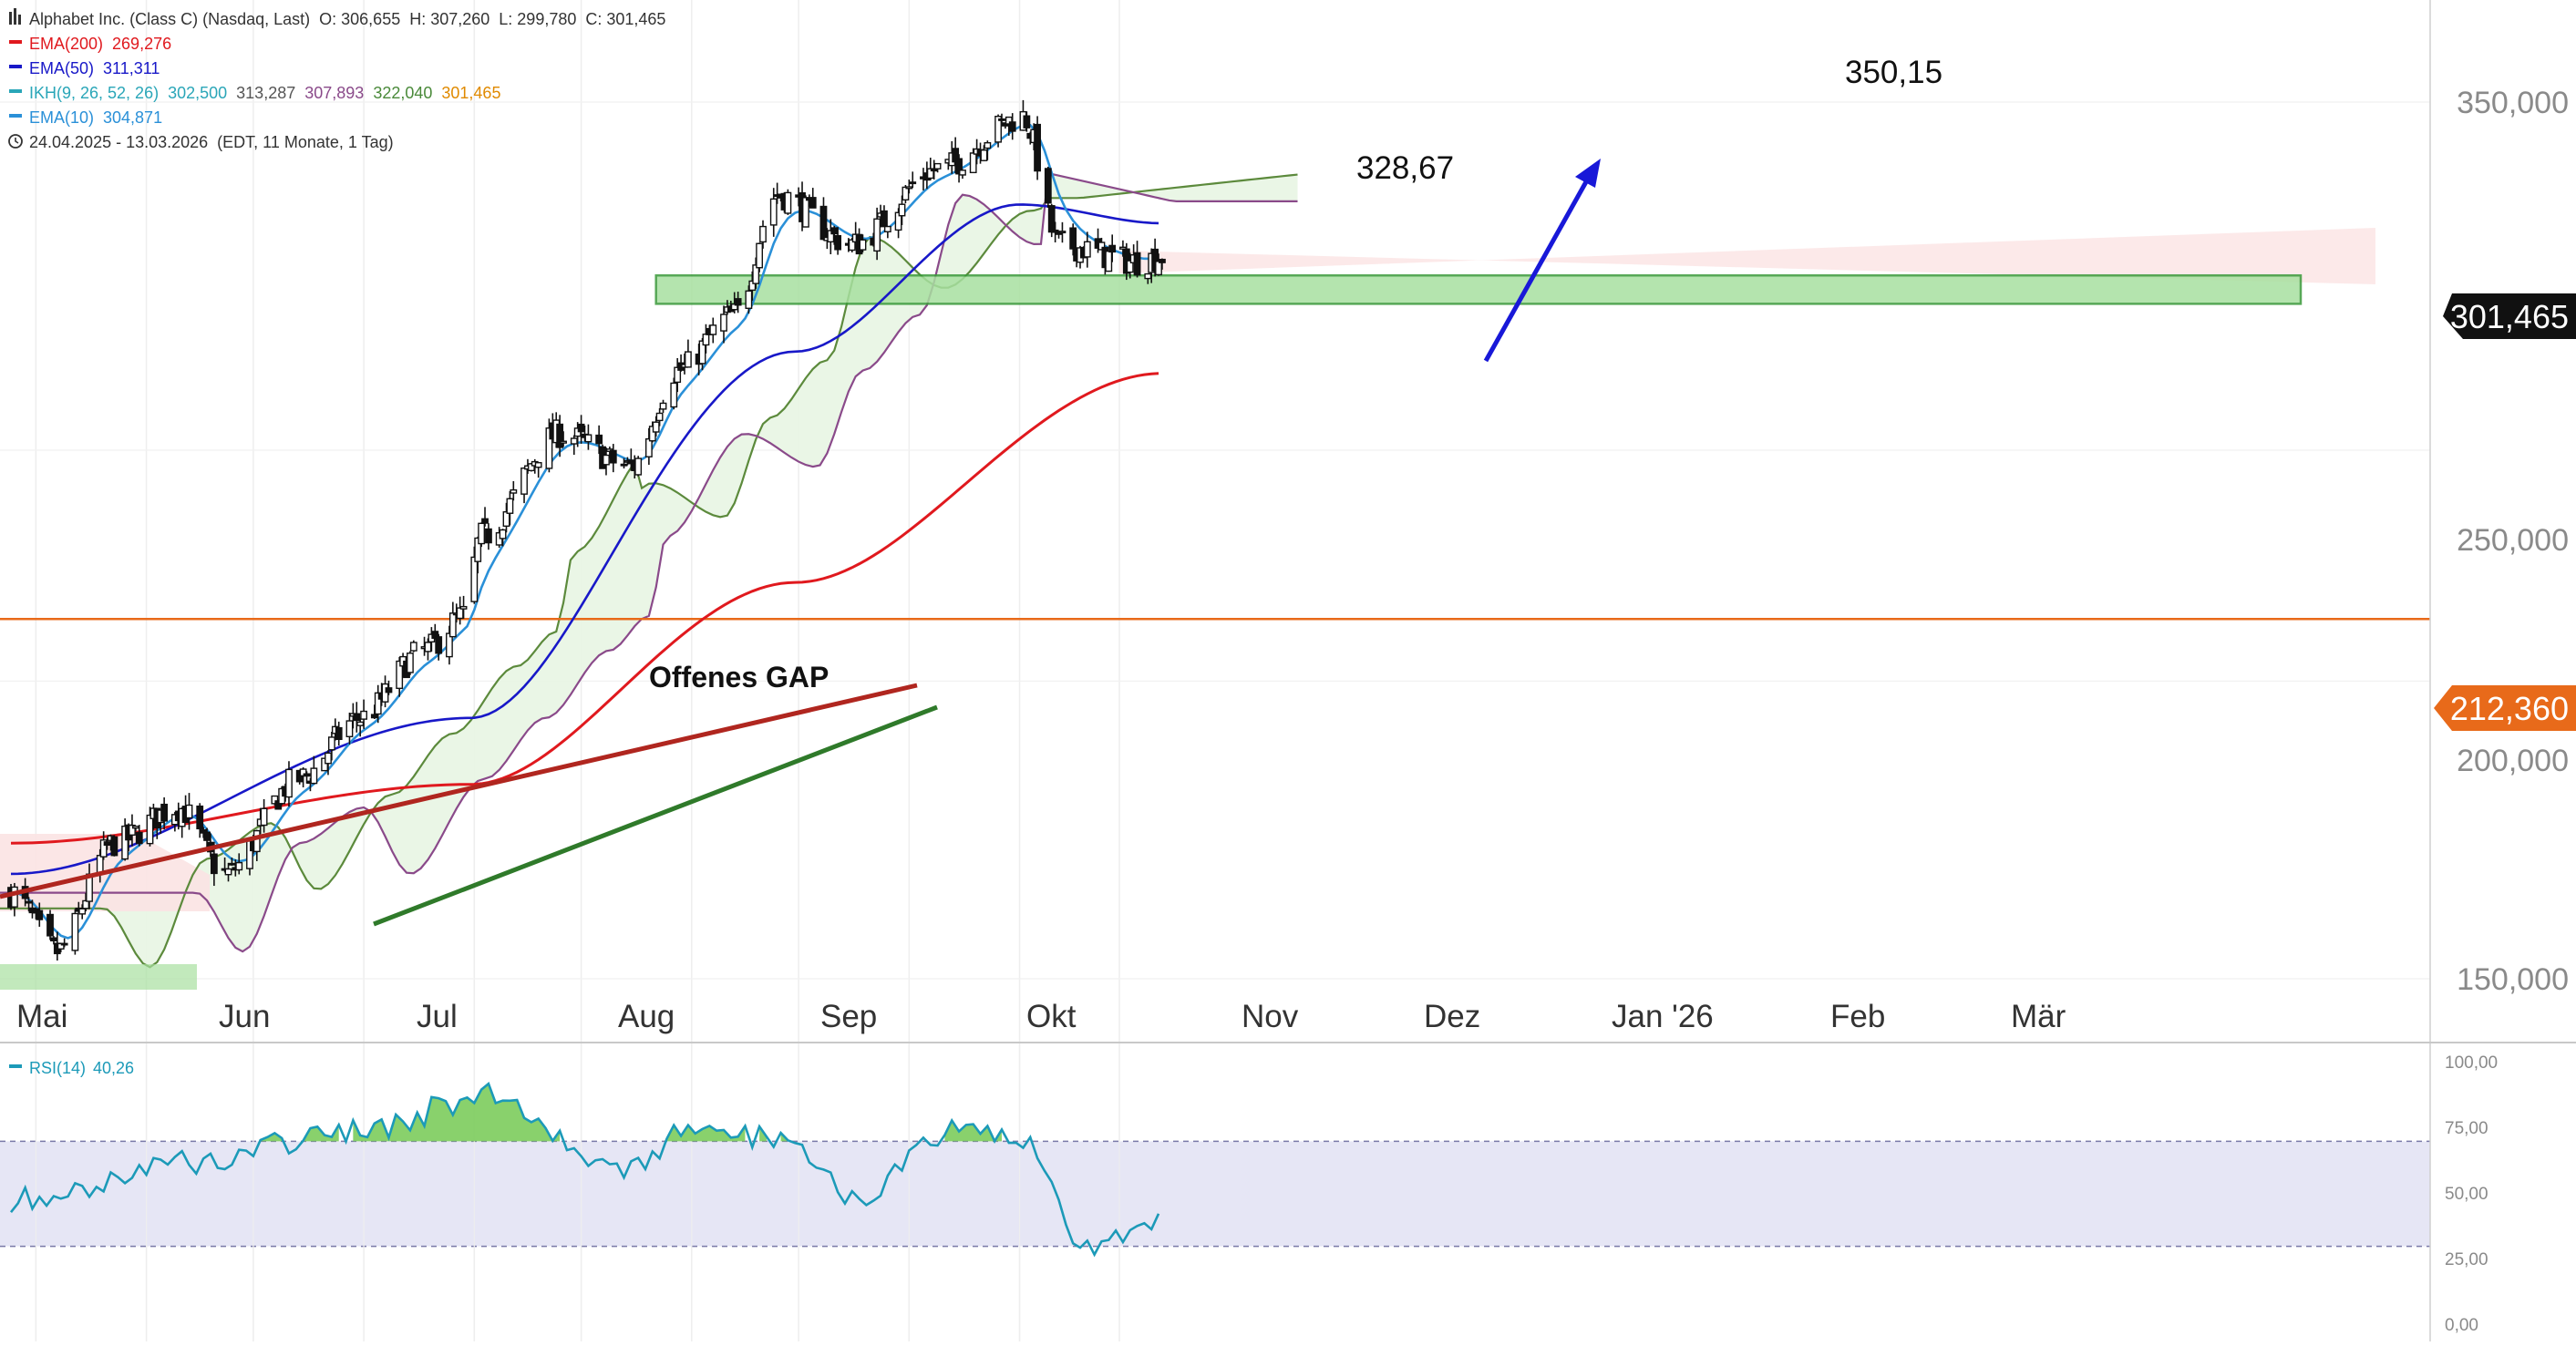 The height and width of the screenshot is (1346, 2576). What do you see at coordinates (132, 118) in the screenshot?
I see `legend-value: 304,871` at bounding box center [132, 118].